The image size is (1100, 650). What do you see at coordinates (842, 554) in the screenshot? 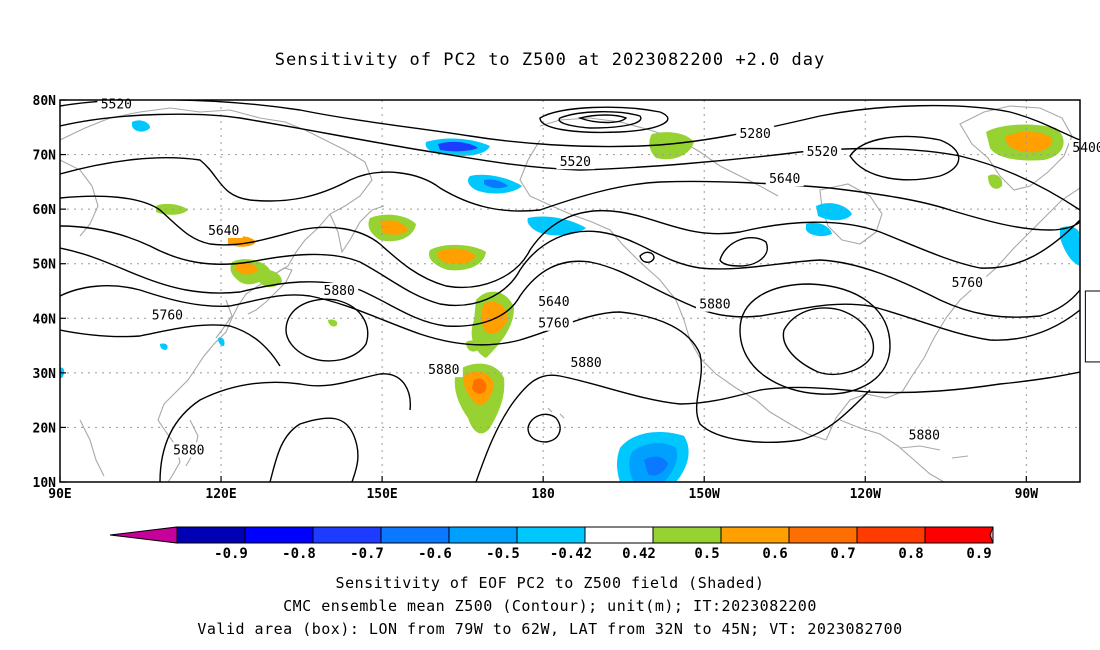
I see `colorbar-label: 0.7` at bounding box center [842, 554].